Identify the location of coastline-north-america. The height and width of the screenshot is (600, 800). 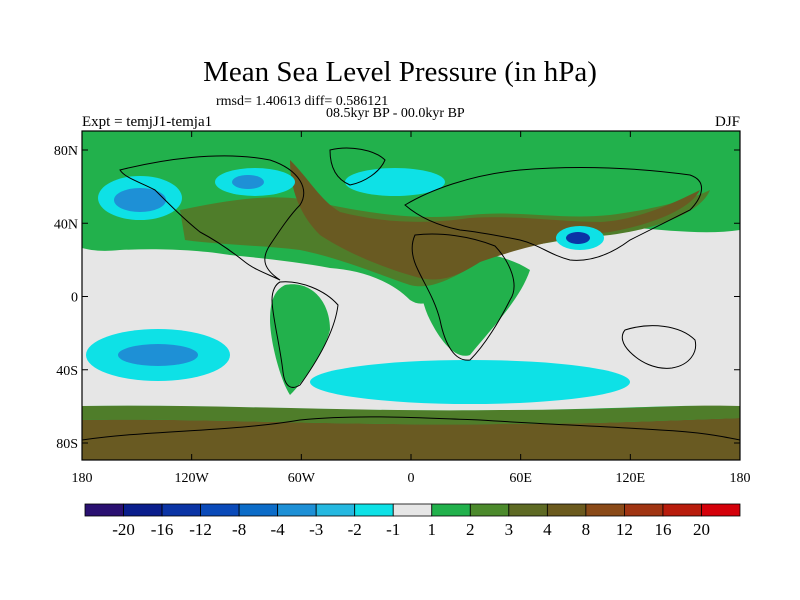
(212, 218).